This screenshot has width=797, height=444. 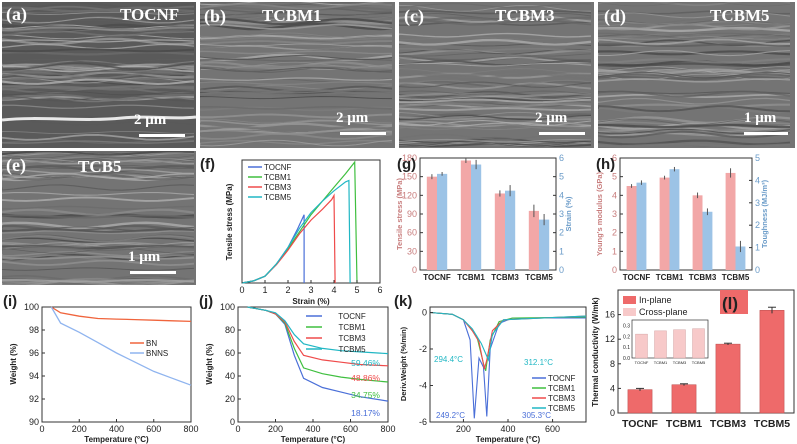 I want to click on axis-label: Weight (%), so click(x=13, y=364).